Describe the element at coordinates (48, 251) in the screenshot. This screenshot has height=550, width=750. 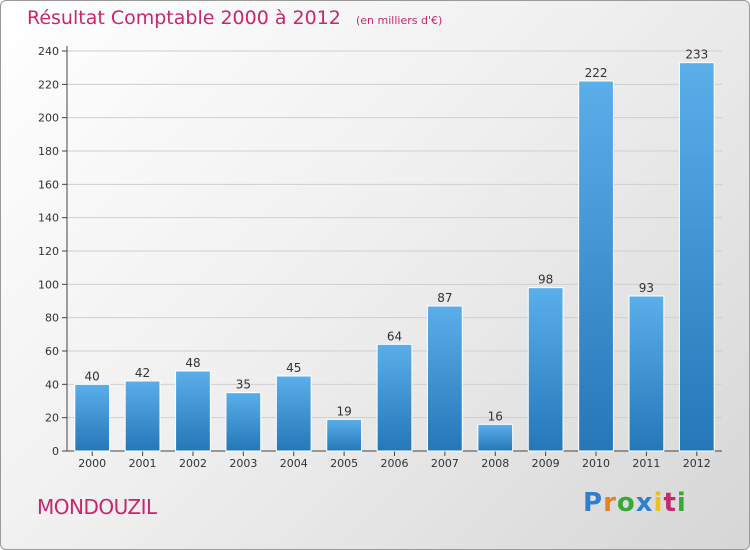
I see `y-tick-label: 120` at that location.